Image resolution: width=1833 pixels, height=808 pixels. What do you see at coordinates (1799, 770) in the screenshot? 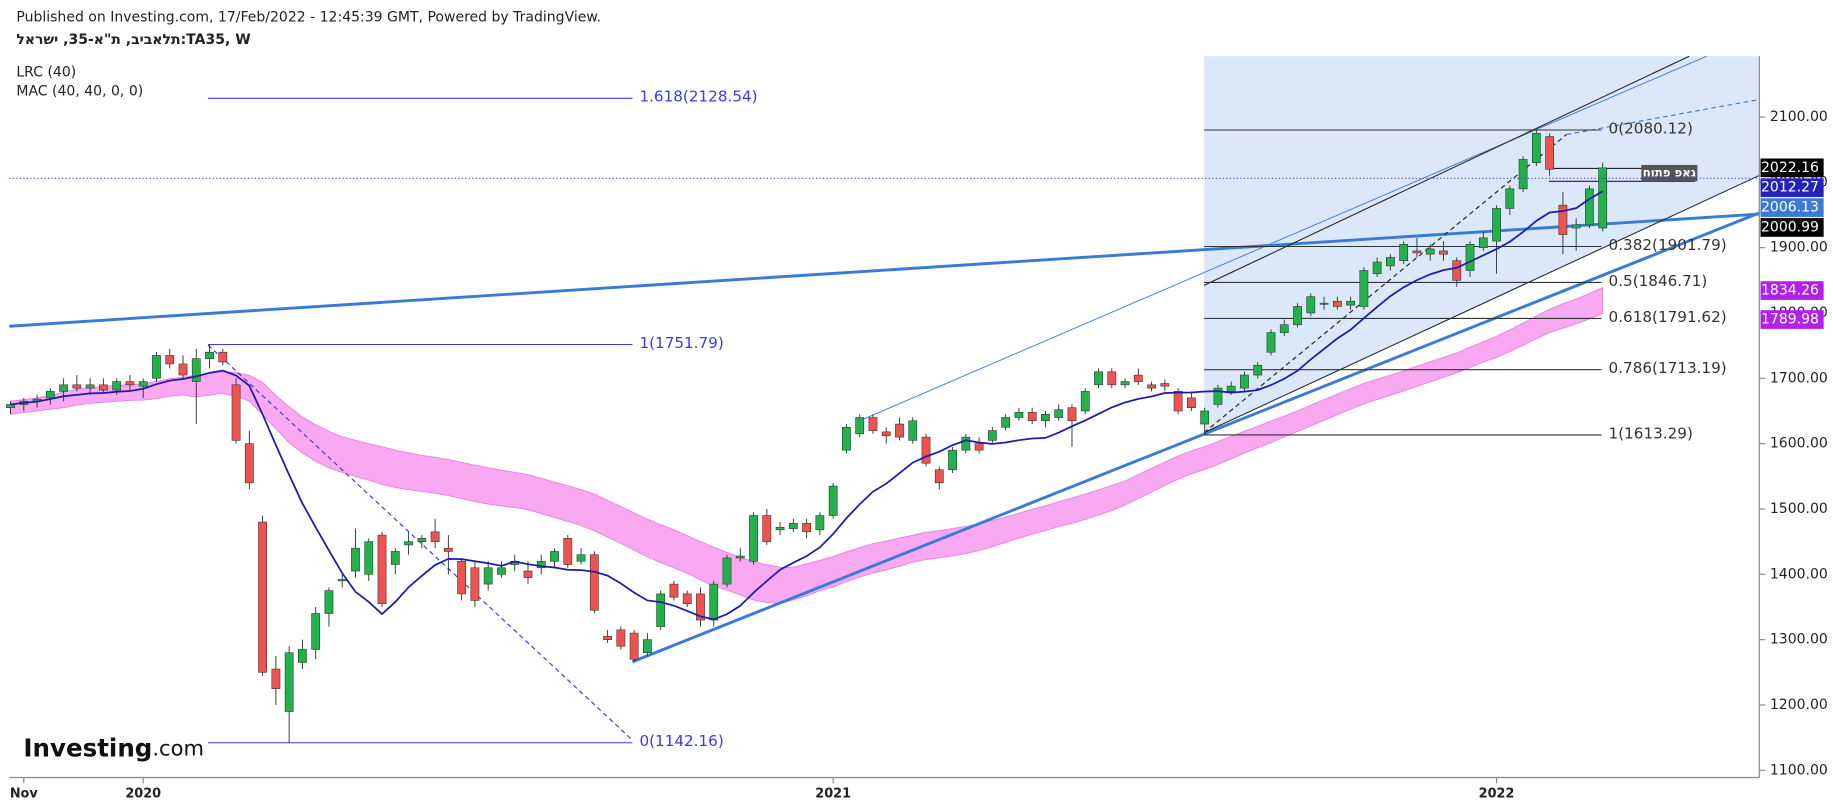
I see `y-tick-label: 1100.00` at bounding box center [1799, 770].